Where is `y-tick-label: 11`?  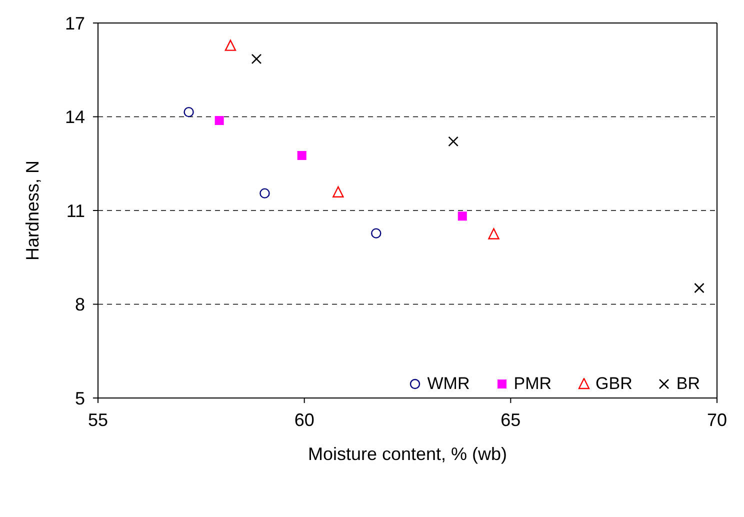
y-tick-label: 11 is located at coordinates (75, 210).